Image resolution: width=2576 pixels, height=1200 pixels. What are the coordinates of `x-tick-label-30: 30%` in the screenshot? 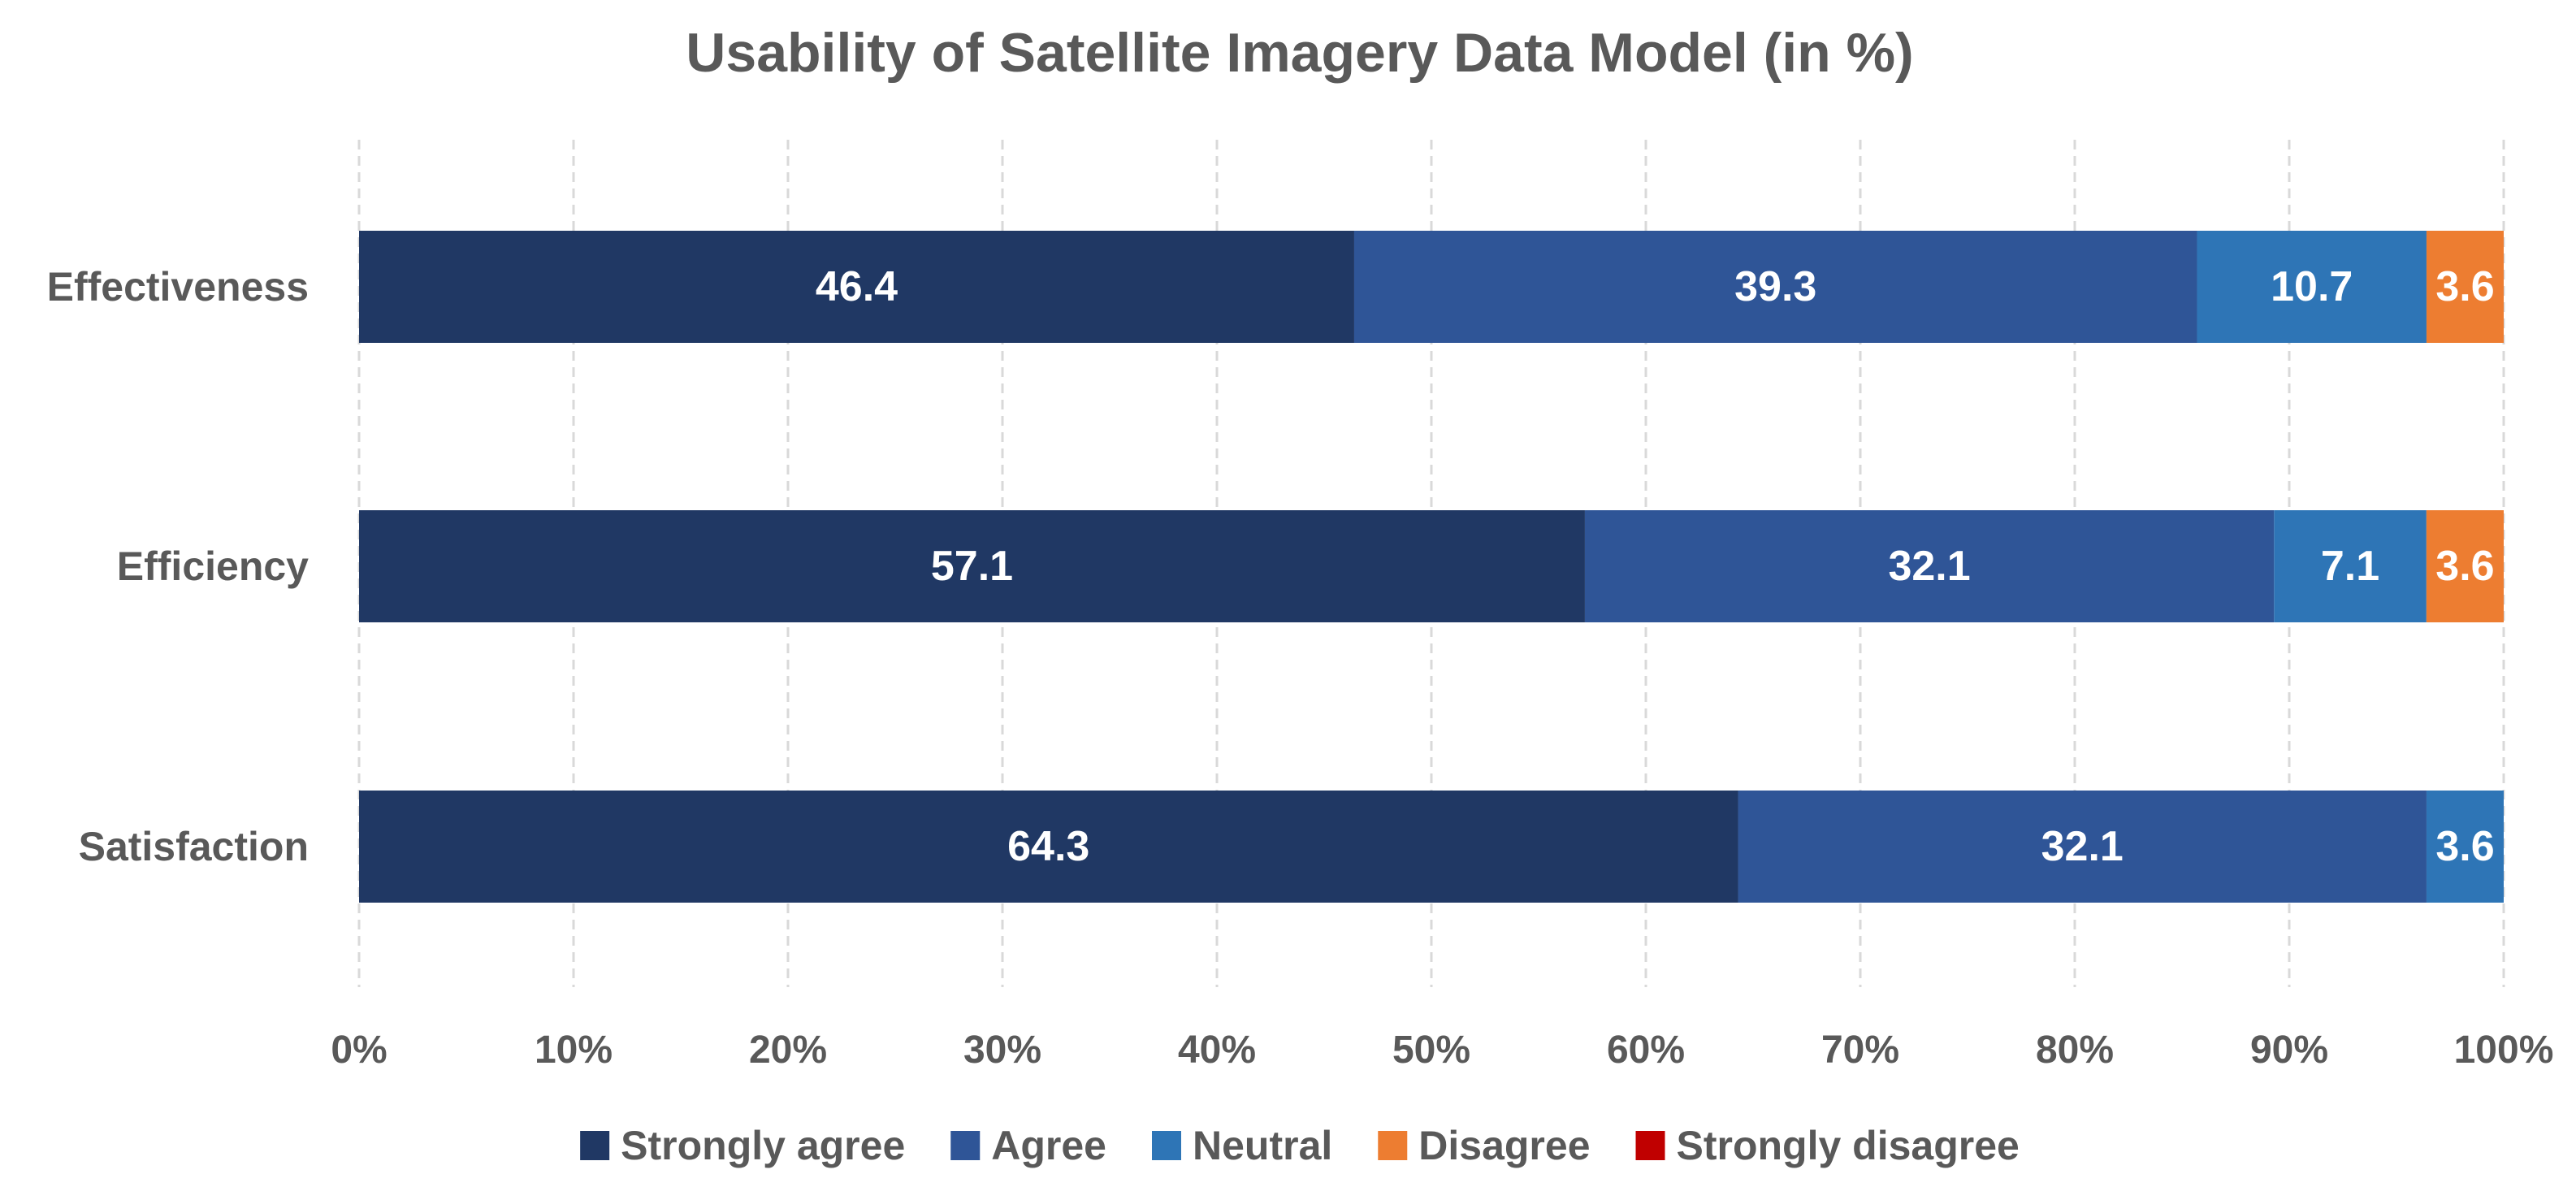 It's located at (1002, 1050).